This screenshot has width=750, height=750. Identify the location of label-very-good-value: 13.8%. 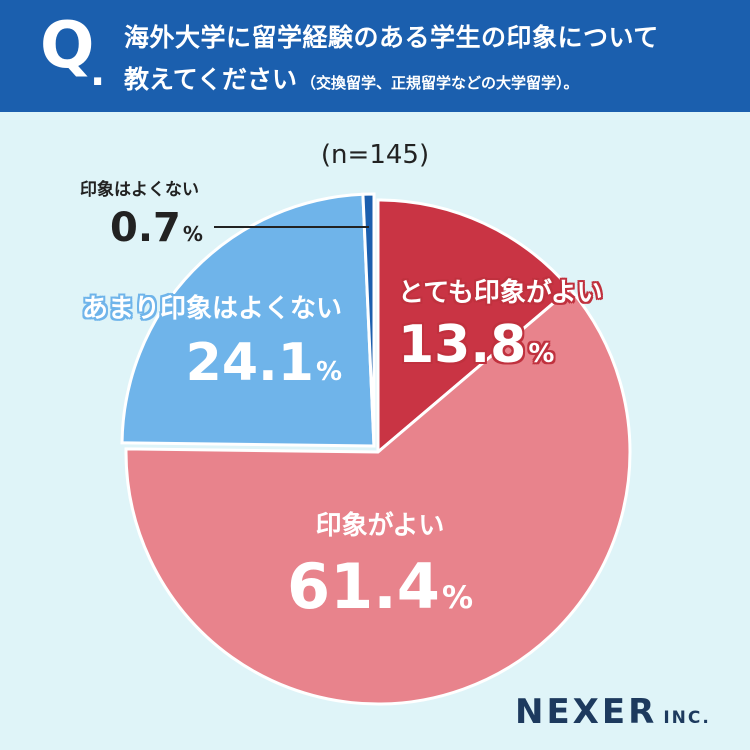
(500, 345).